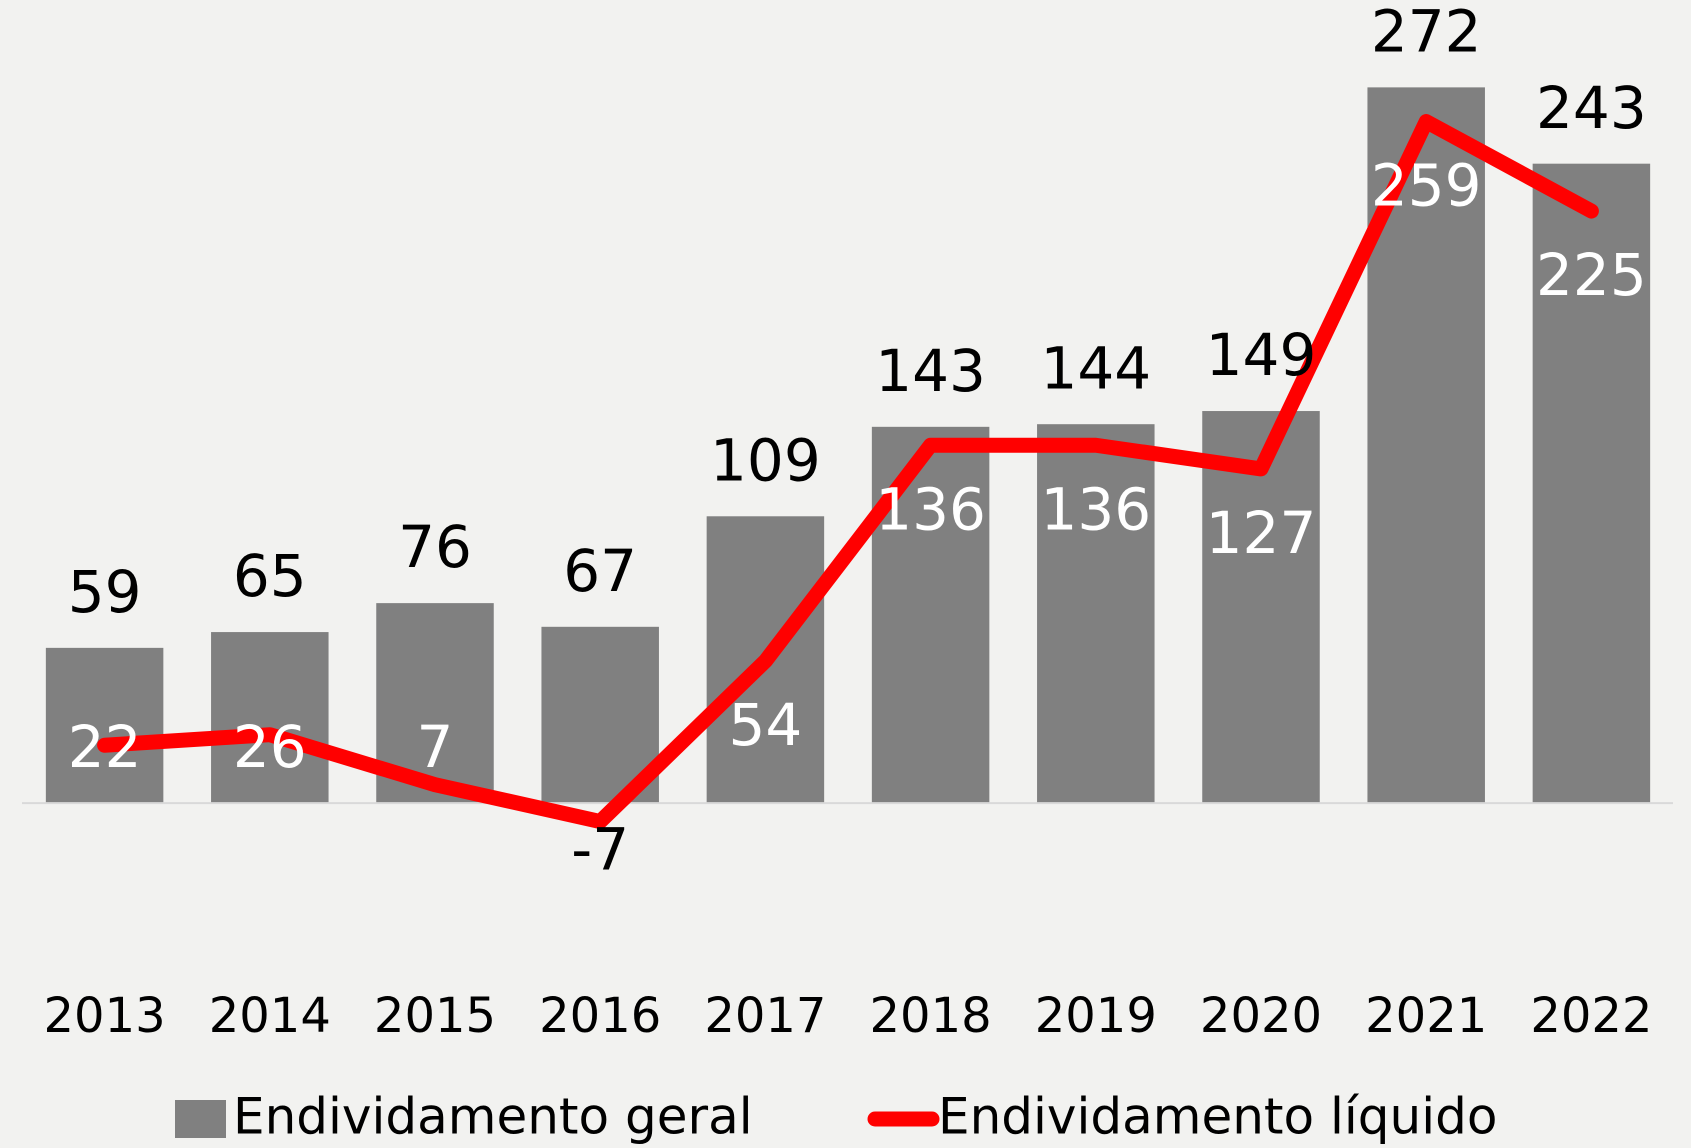  I want to click on bar-label: 76, so click(435, 547).